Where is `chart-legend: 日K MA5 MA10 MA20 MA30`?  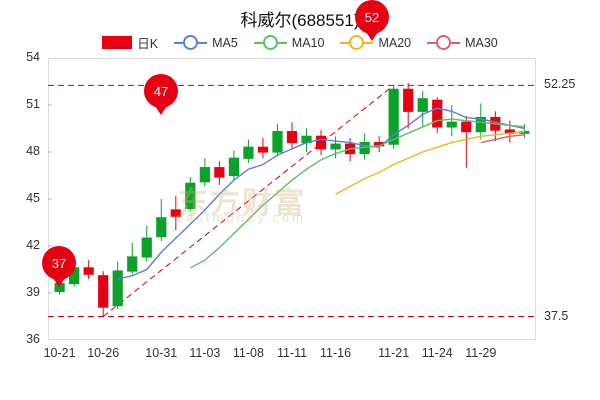
chart-legend: 日K MA5 MA10 MA20 MA30 is located at coordinates (300, 42).